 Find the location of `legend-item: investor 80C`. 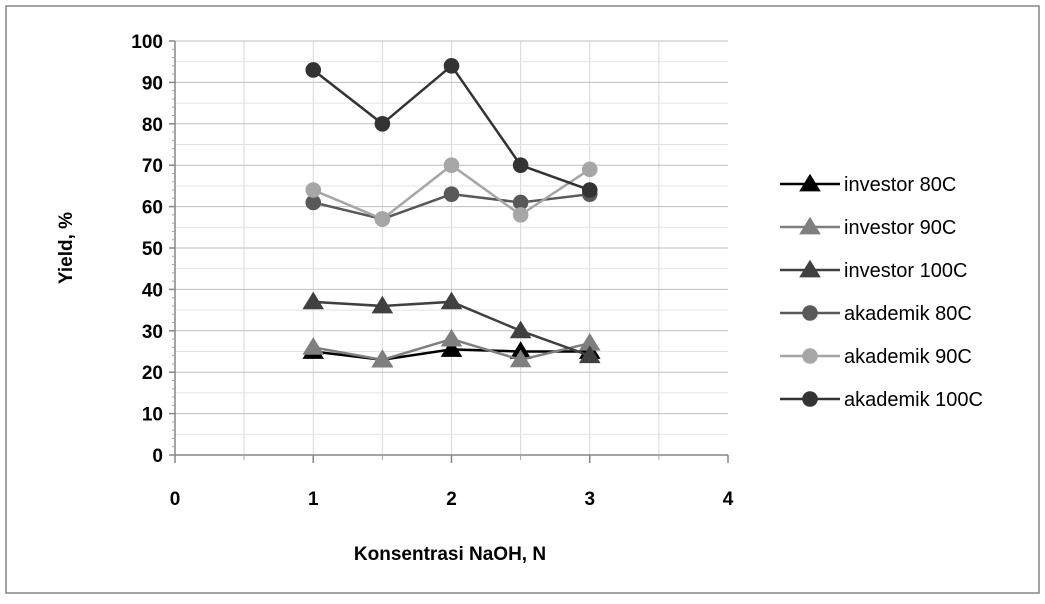

legend-item: investor 80C is located at coordinates (868, 184).